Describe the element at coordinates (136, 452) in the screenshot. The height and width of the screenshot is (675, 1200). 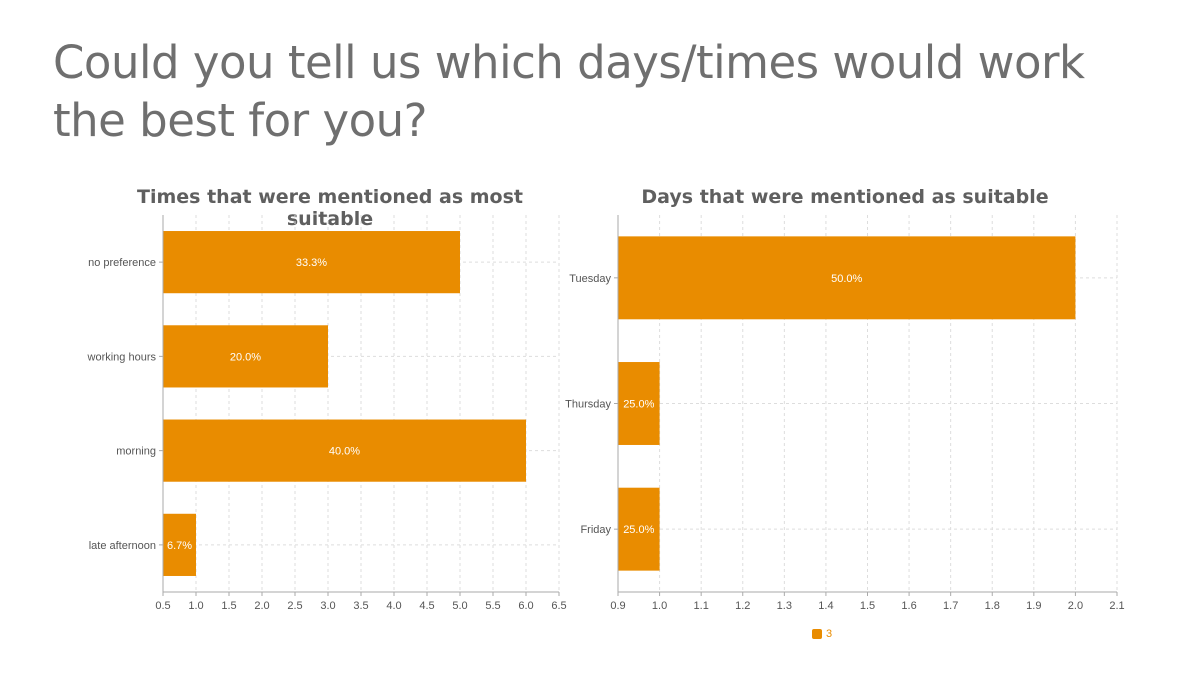
I see `category-label: morning` at that location.